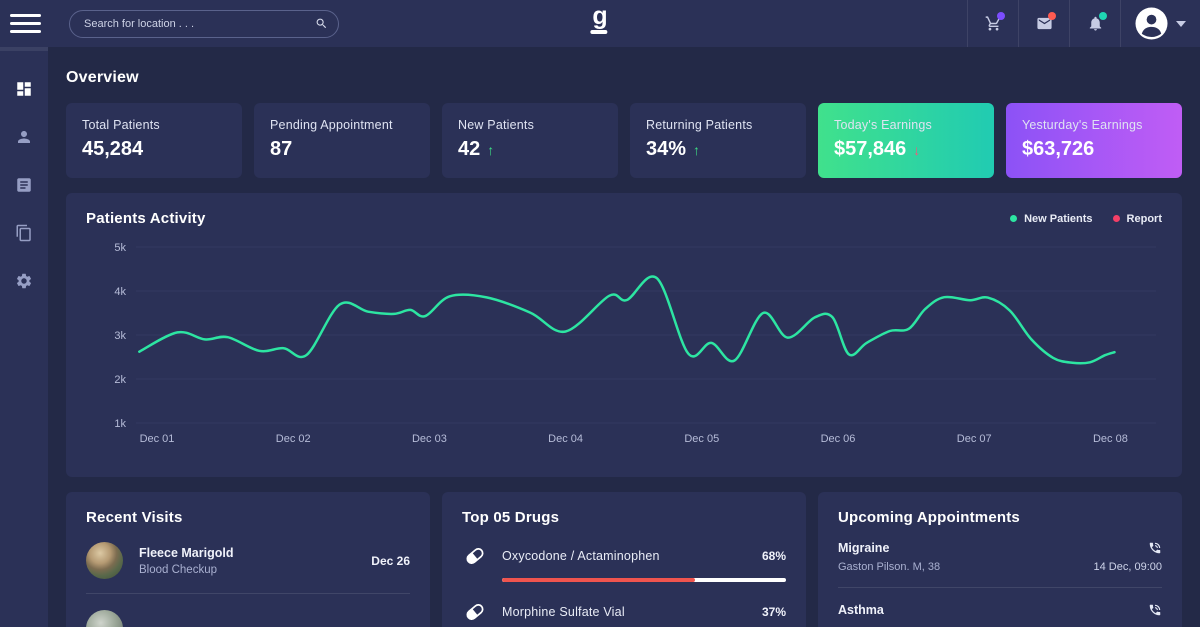  What do you see at coordinates (1001, 16) in the screenshot?
I see `cart-badge` at bounding box center [1001, 16].